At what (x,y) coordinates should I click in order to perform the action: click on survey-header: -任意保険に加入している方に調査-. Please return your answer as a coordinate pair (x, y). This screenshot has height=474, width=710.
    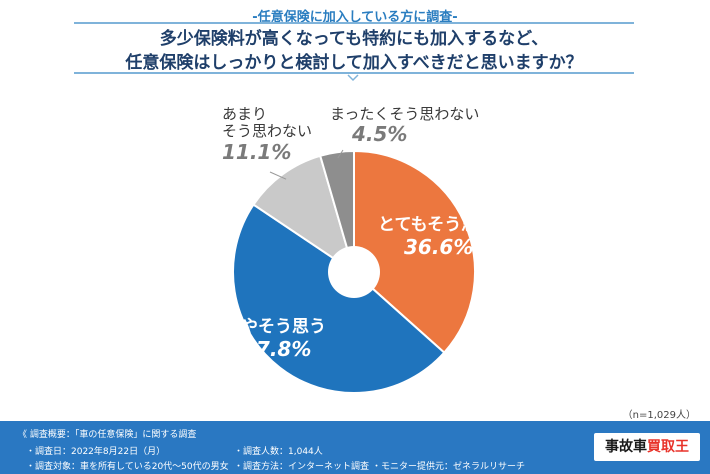
    Looking at the image, I should click on (355, 17).